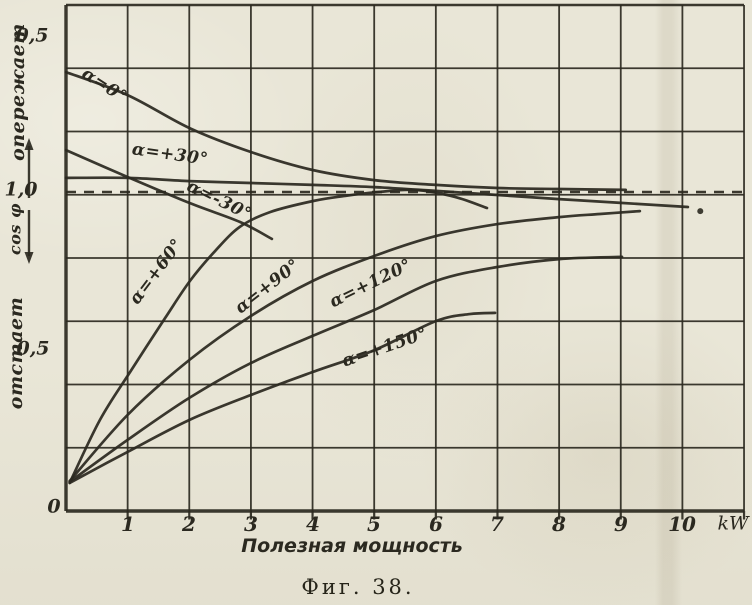  What do you see at coordinates (358, 587) in the screenshot?
I see `figure-caption: Фиг. 38.` at bounding box center [358, 587].